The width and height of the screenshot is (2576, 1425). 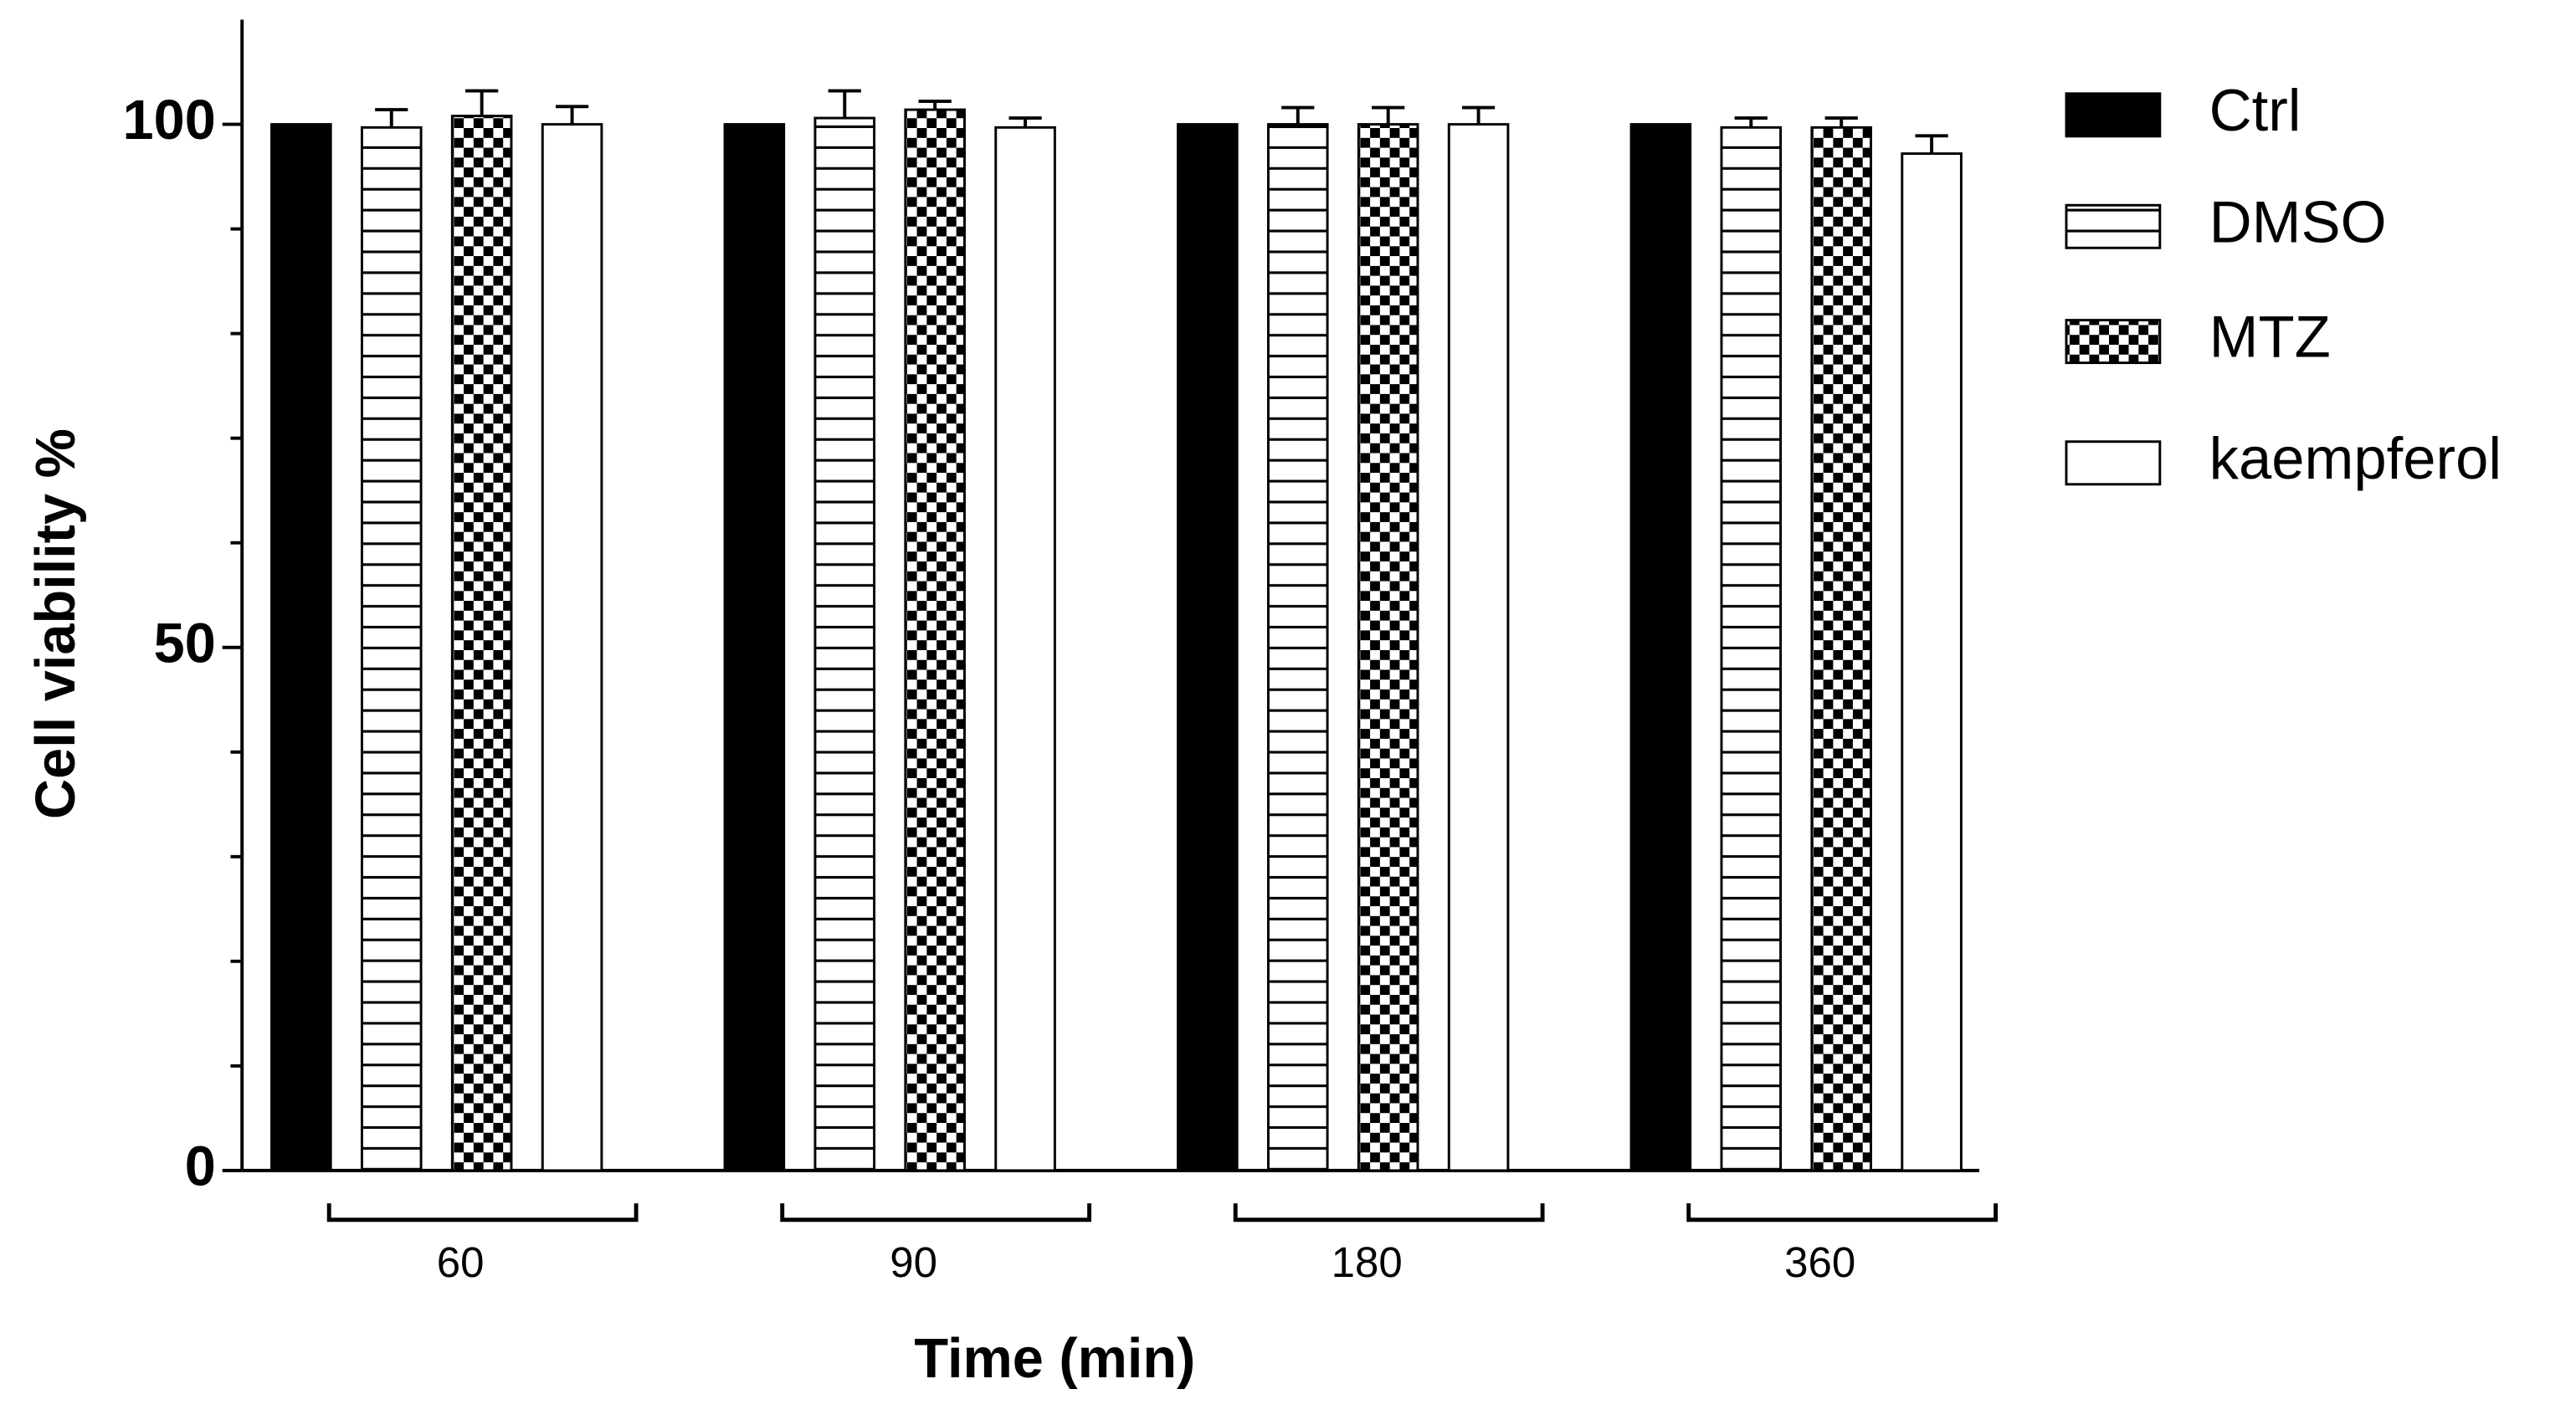 I want to click on x-tick-label: 360, so click(x=1819, y=1262).